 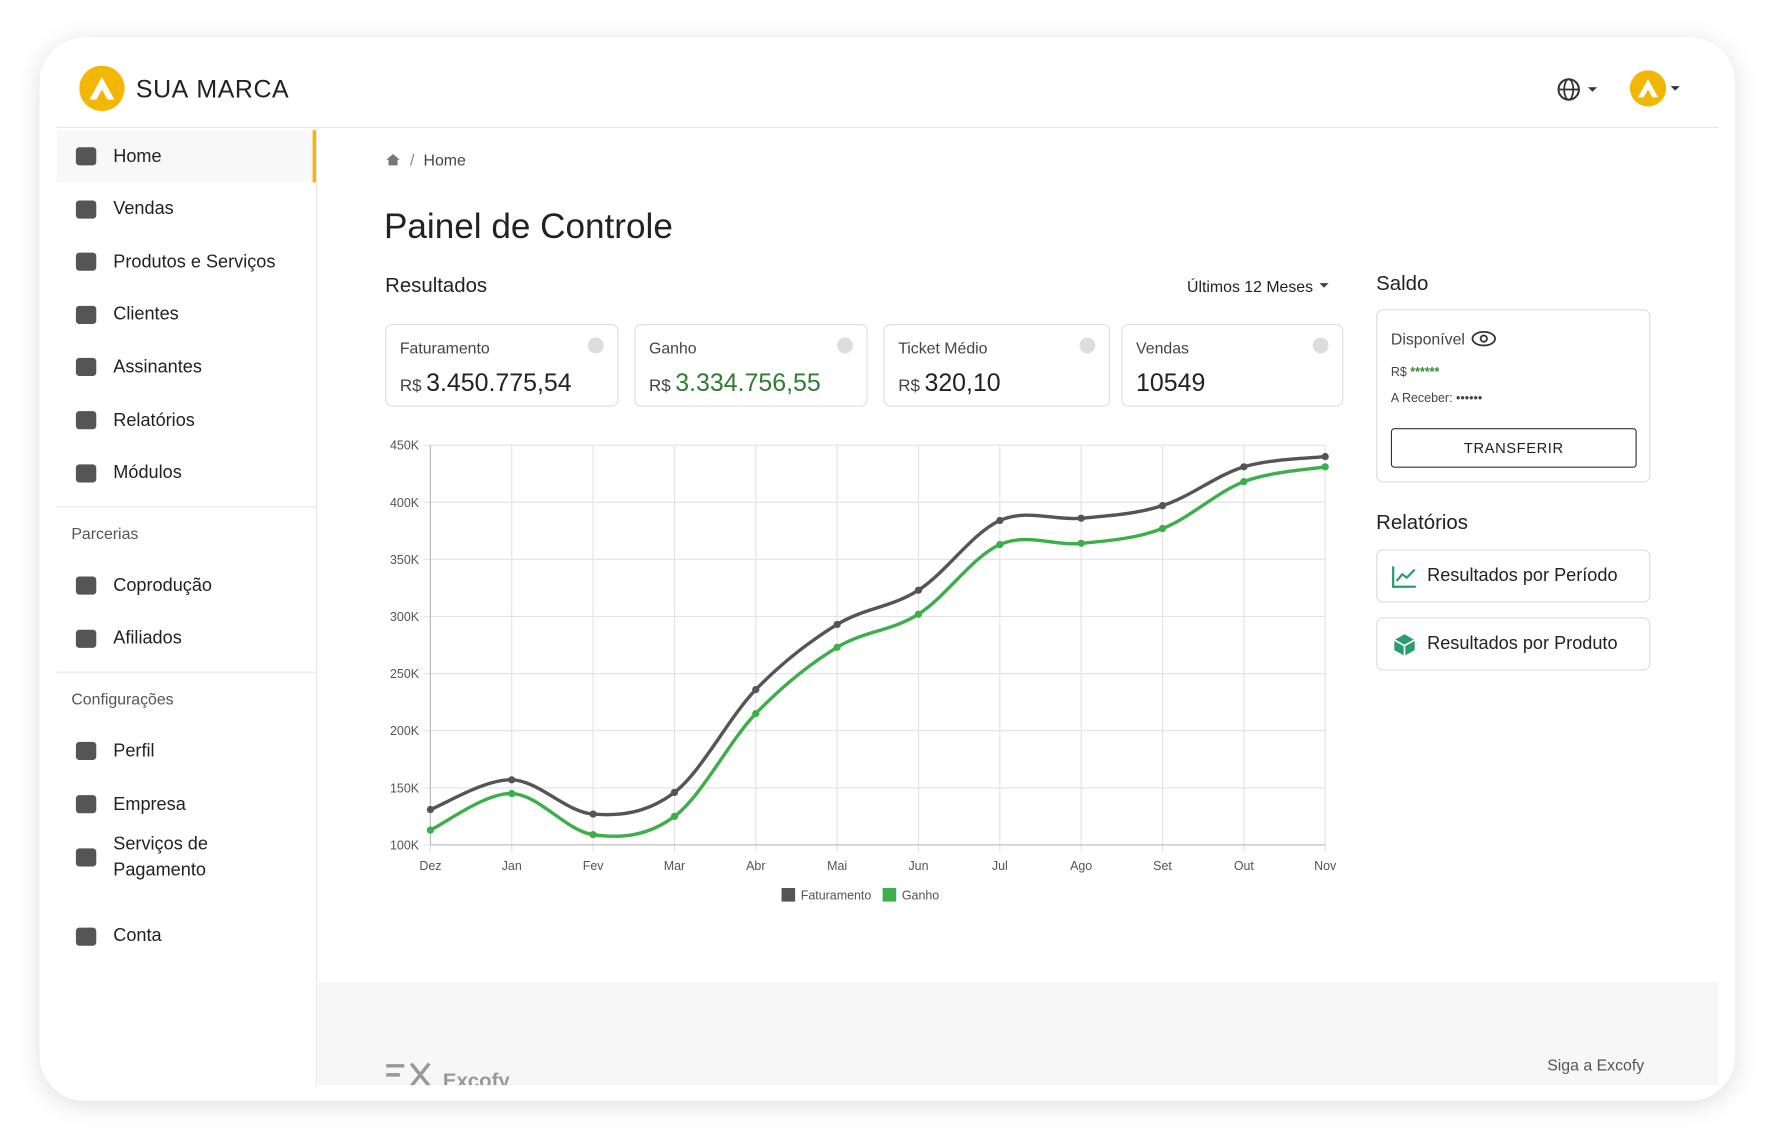 I want to click on x-tick-label: Nov, so click(x=1325, y=866).